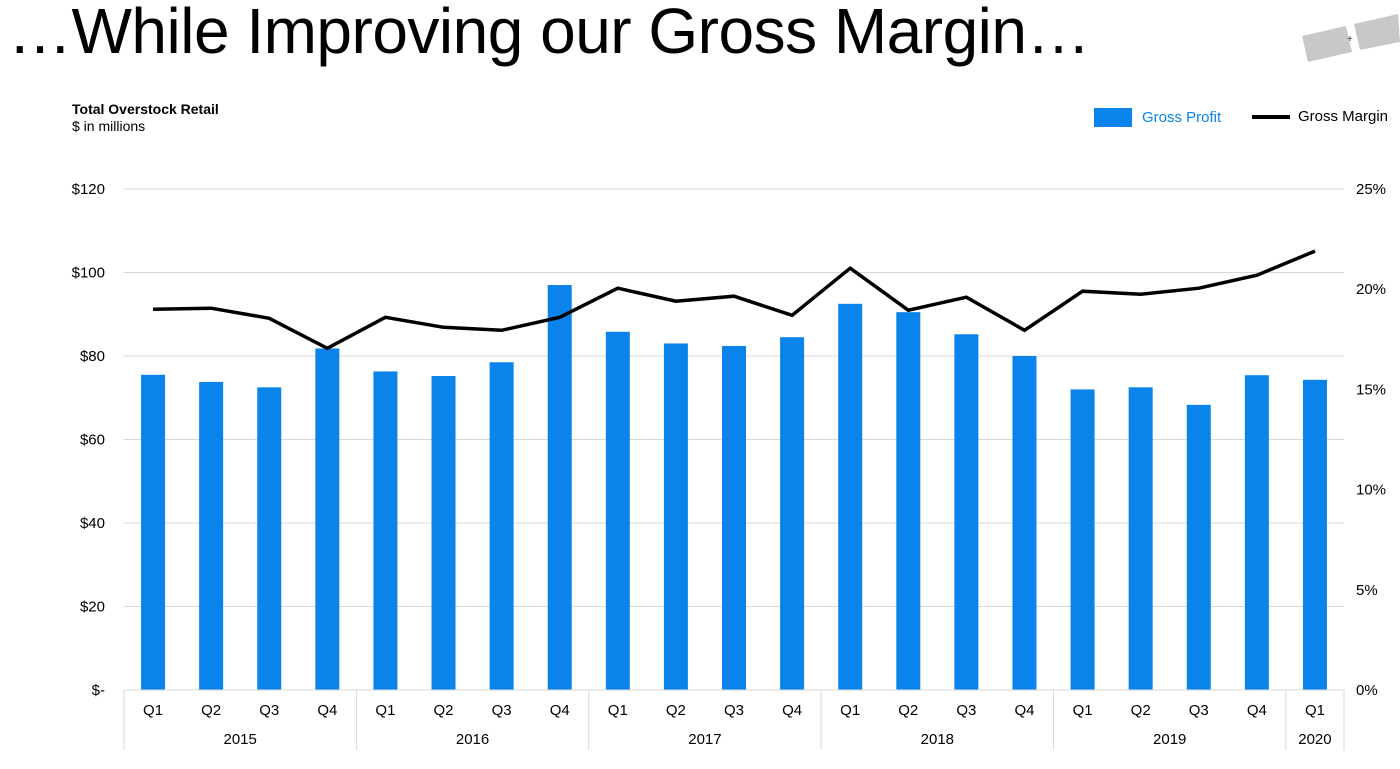  What do you see at coordinates (92, 440) in the screenshot?
I see `left-axis-tick-label: $60` at bounding box center [92, 440].